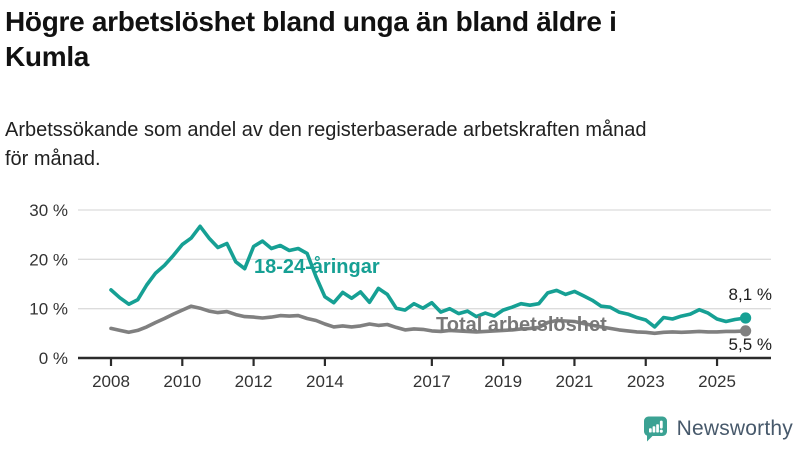  What do you see at coordinates (575, 381) in the screenshot?
I see `x-axis-tick-label: 2021` at bounding box center [575, 381].